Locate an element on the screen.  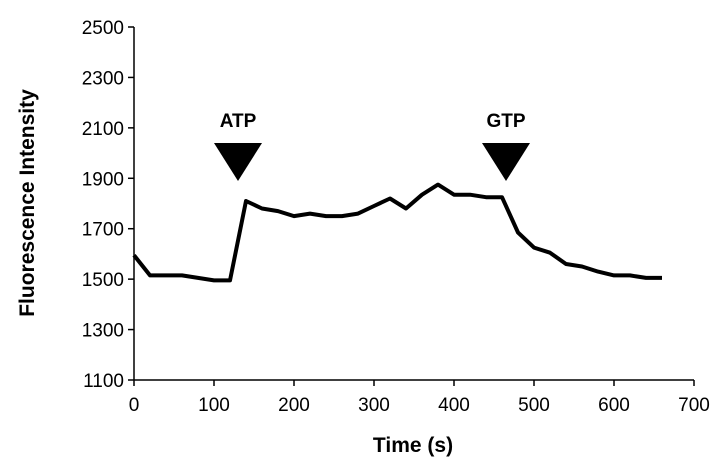
y-tick-label: 2300 is located at coordinates (103, 78).